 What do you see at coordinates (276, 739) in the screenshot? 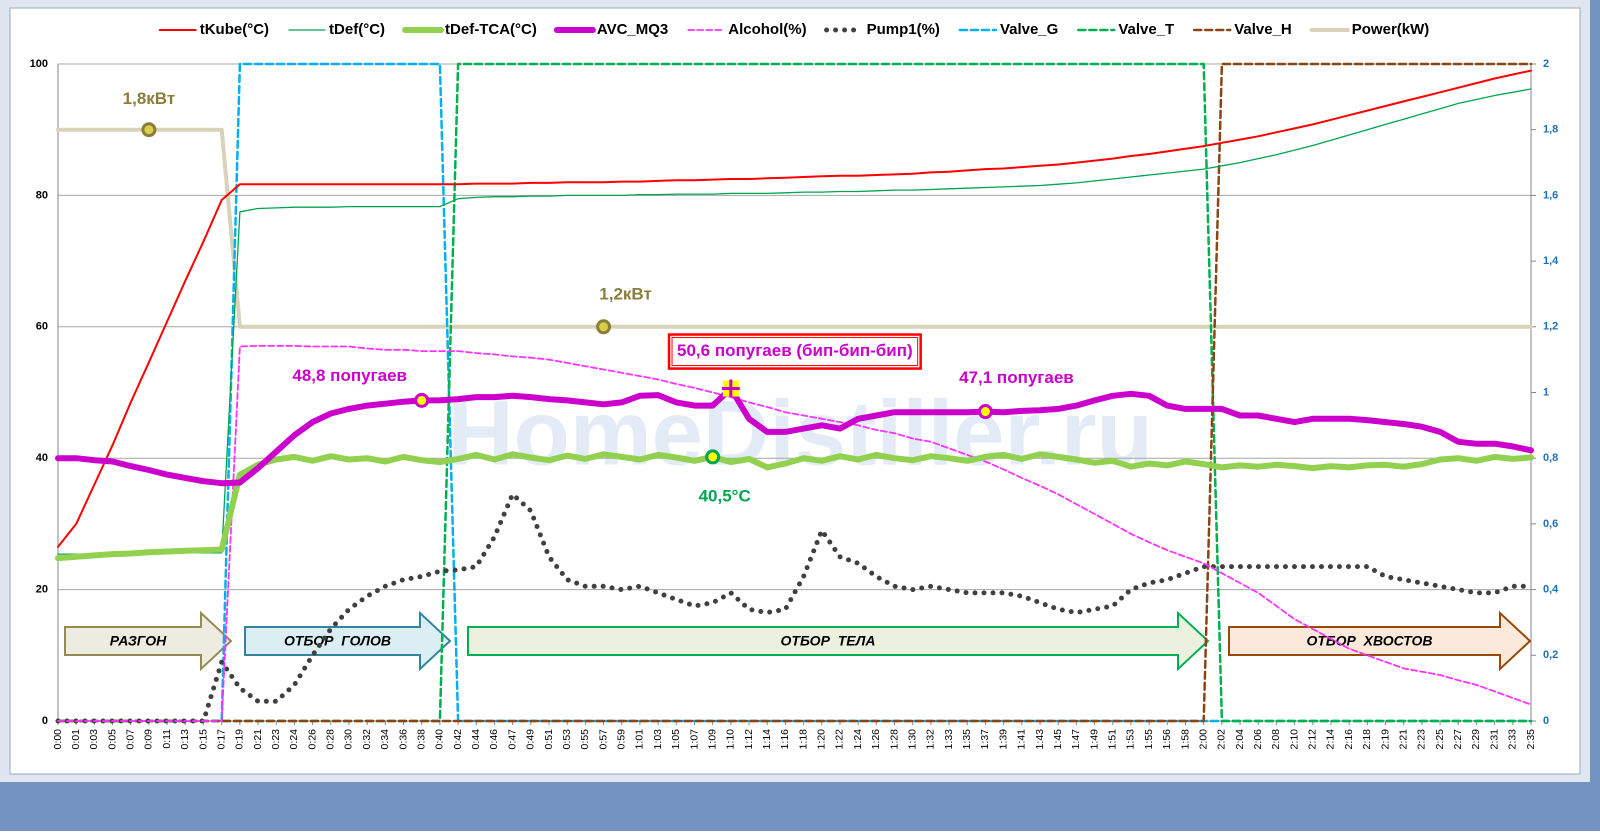
I see `x-tick-label: 0:23` at bounding box center [276, 739].